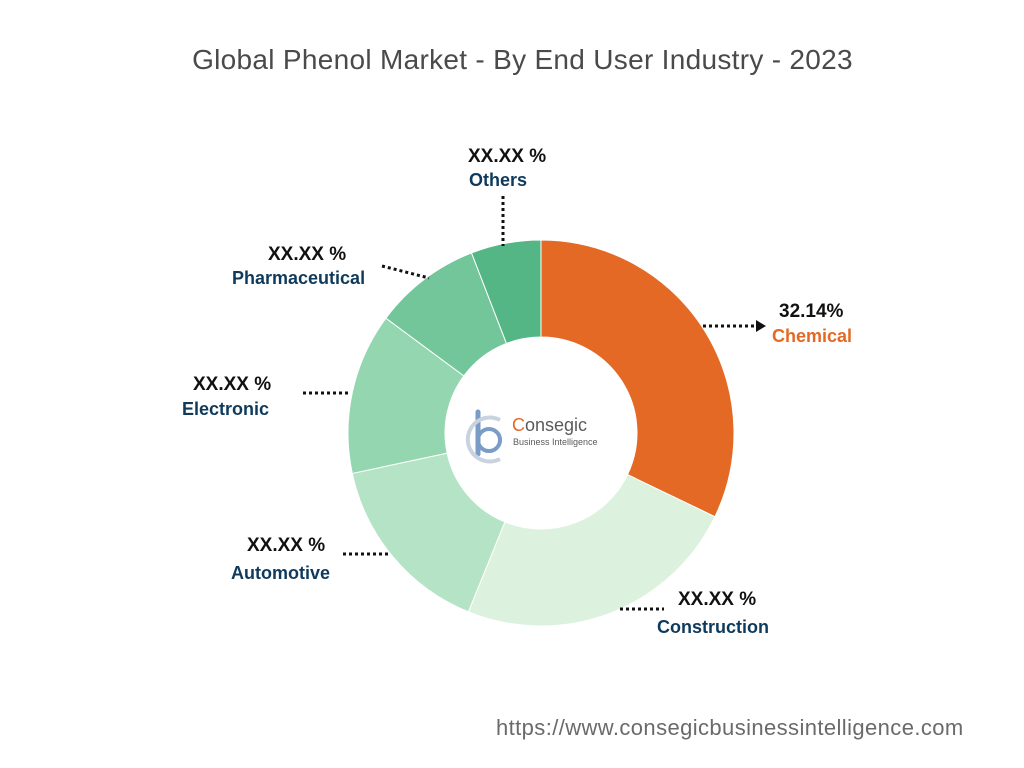 The image size is (1024, 768). I want to click on category-label-pharmaceutical: Pharmaceutical, so click(299, 278).